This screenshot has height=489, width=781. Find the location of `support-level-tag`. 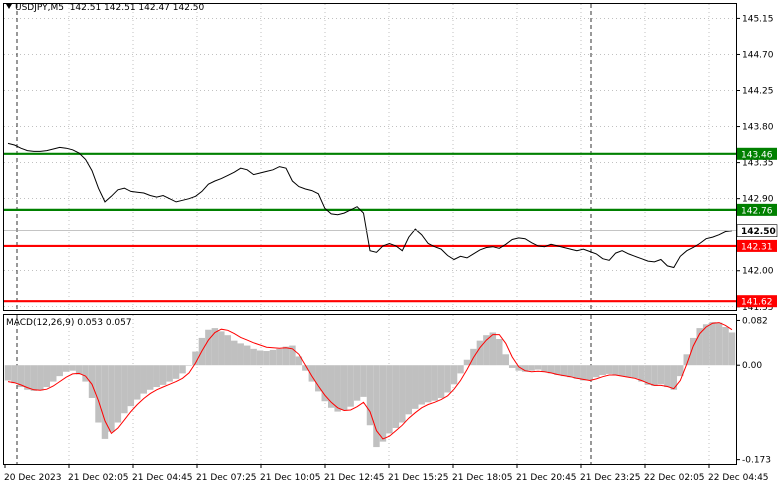

support-level-tag is located at coordinates (757, 245).